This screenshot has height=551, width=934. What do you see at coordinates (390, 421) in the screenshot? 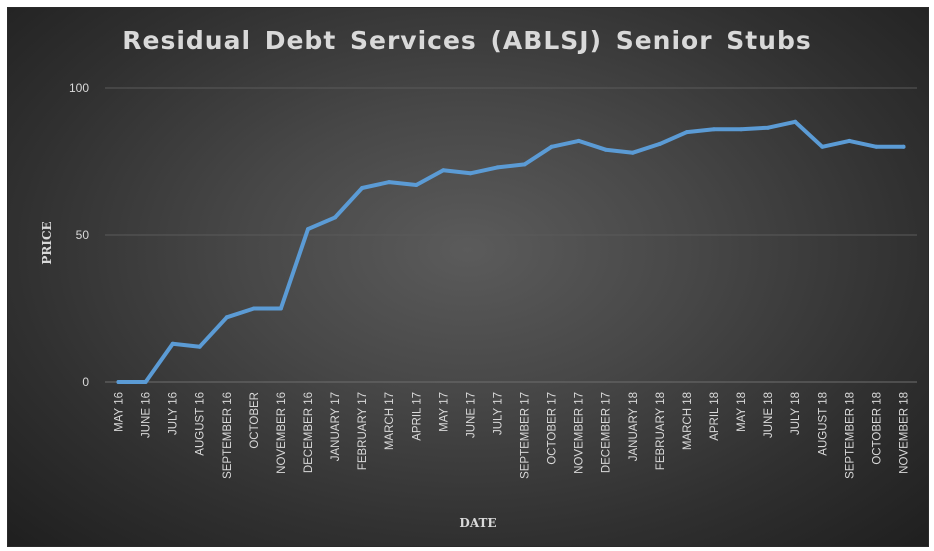
I see `x-tick-label: MARCH 17` at bounding box center [390, 421].